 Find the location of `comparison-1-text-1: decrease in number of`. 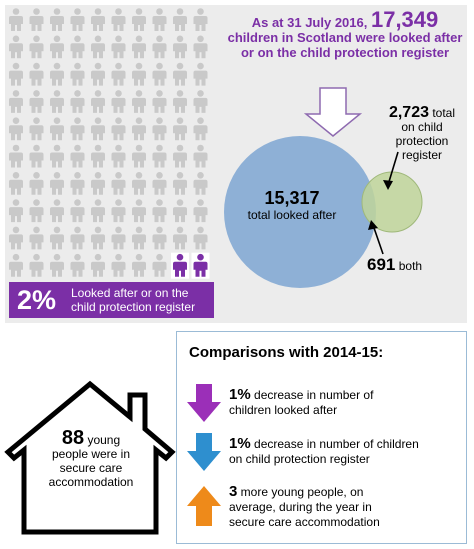

comparison-1-text-1: decrease in number of is located at coordinates (312, 395).